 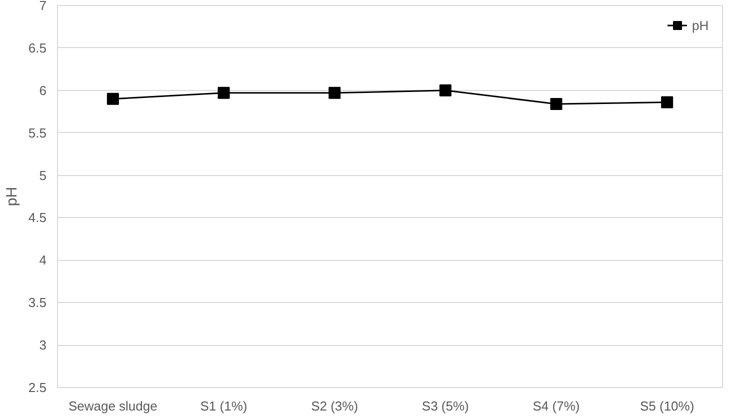 I want to click on y-tick-label: 2.5, so click(x=37, y=387).